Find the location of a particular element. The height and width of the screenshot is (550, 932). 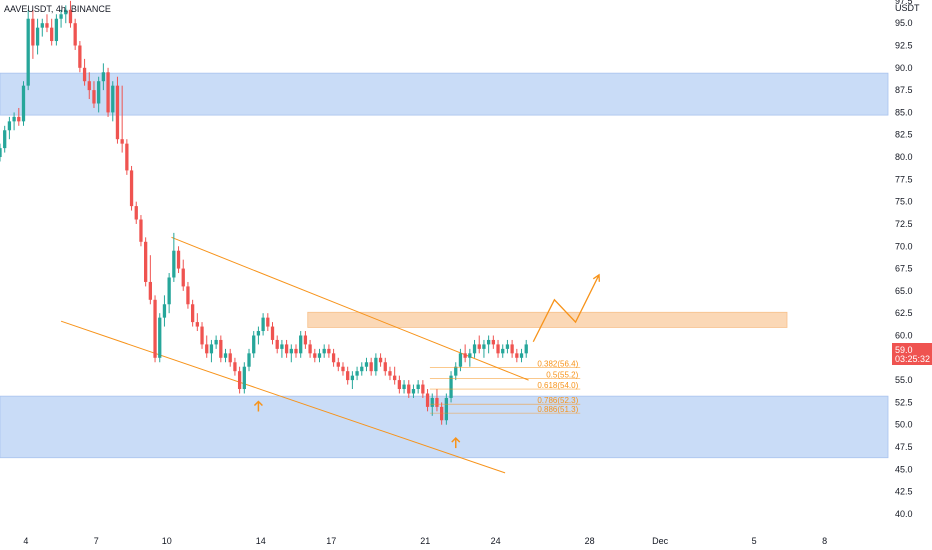

fib-label: 0.382(56.4) is located at coordinates (557, 364).